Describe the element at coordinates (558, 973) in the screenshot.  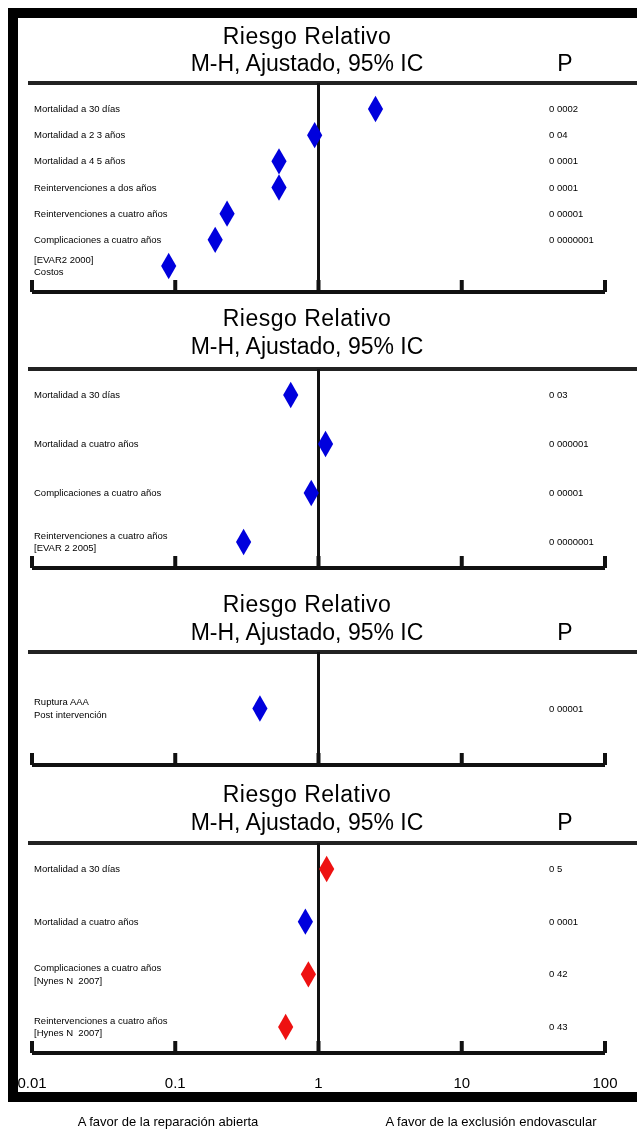
I see `annotation: 0 42` at that location.